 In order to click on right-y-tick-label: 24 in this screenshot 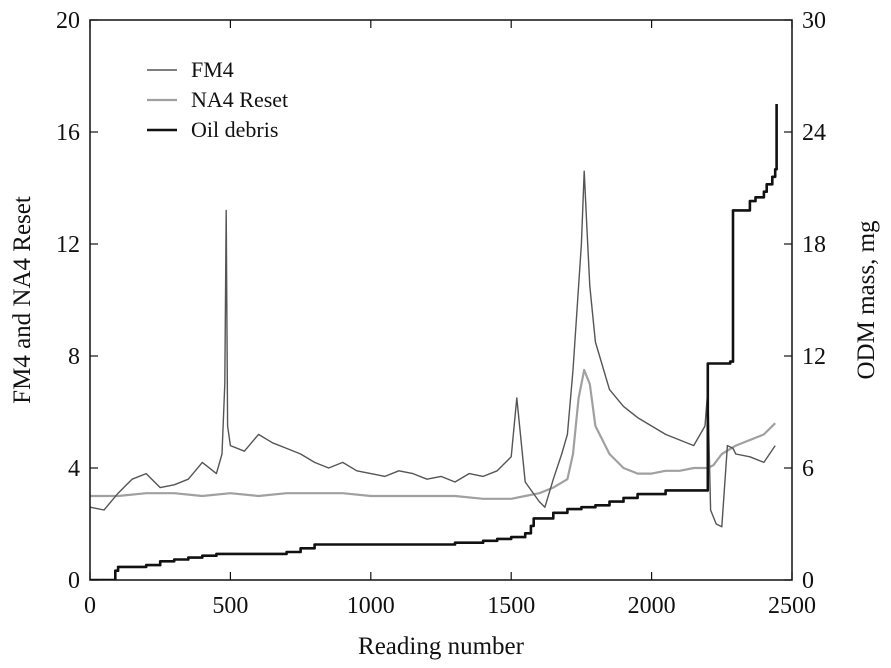, I will do `click(814, 133)`.